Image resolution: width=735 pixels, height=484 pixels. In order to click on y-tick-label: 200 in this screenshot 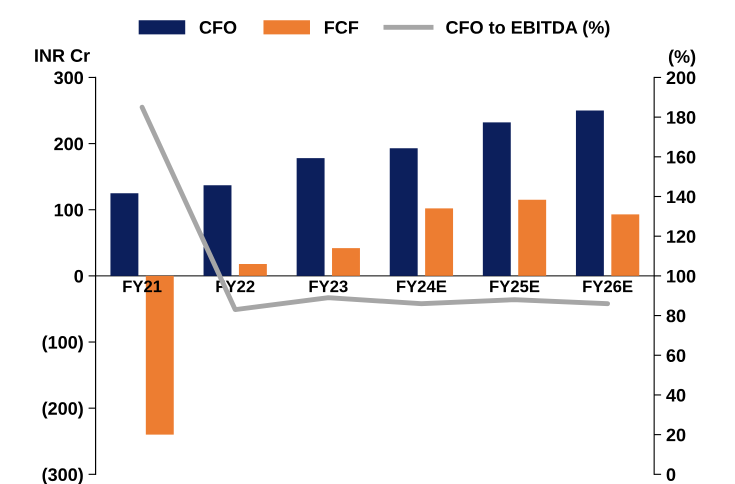, I will do `click(69, 144)`.